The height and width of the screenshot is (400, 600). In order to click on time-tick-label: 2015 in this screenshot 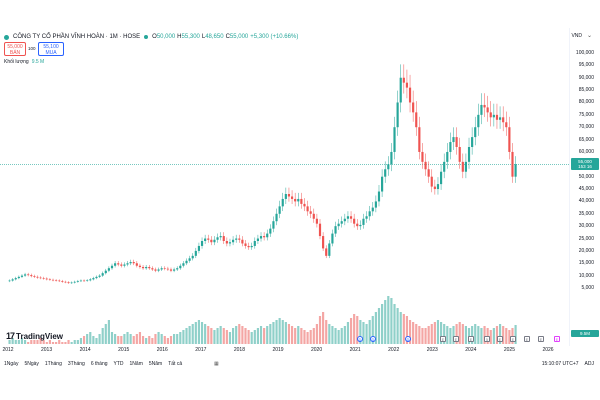, I will do `click(124, 350)`.